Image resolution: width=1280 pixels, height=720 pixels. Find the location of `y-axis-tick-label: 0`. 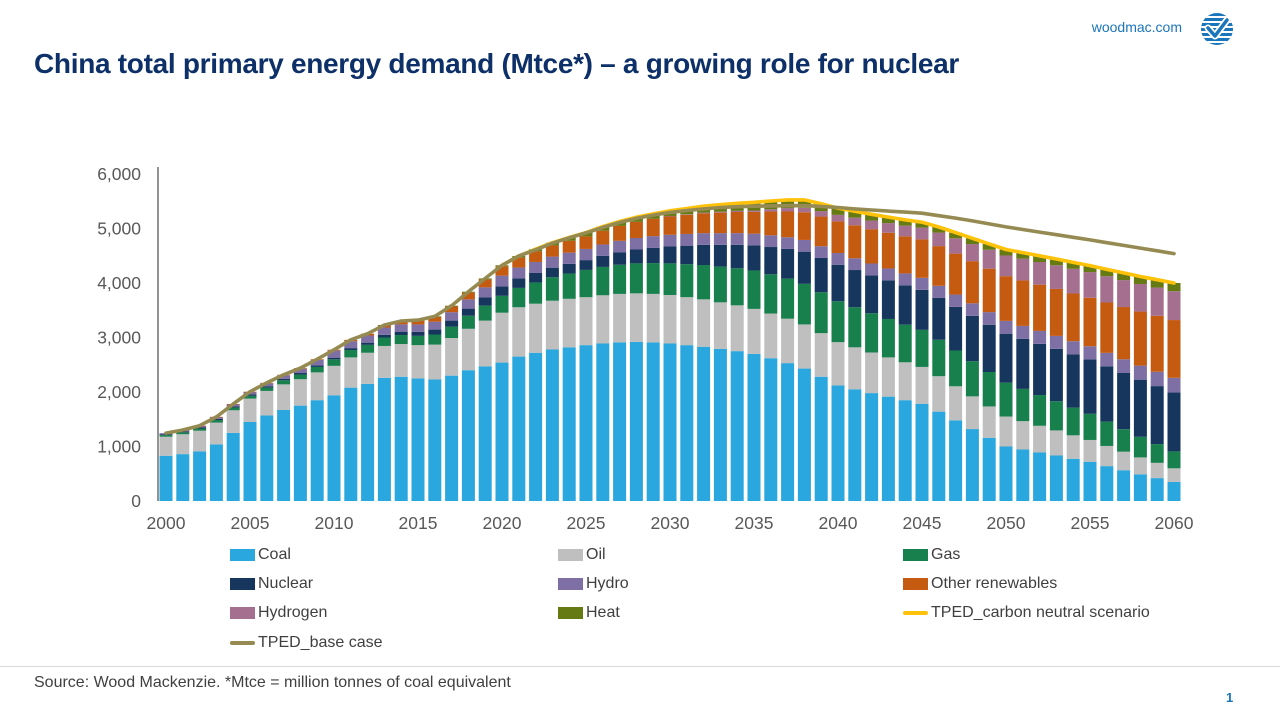

y-axis-tick-label: 0 is located at coordinates (136, 501).